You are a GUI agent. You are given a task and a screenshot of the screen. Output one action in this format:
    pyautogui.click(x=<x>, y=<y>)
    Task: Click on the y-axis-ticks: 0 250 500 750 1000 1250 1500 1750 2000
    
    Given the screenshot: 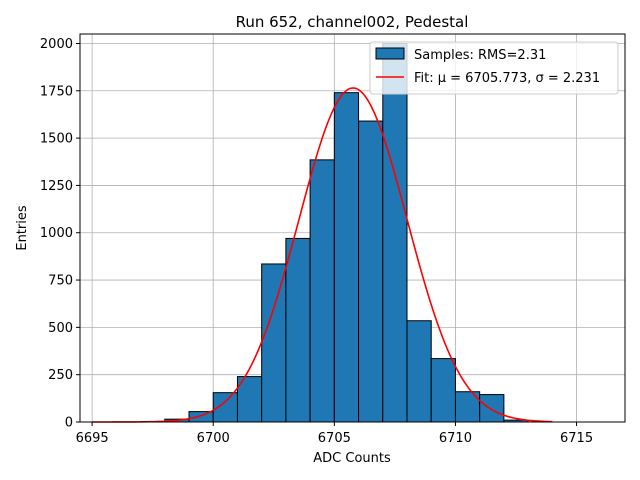 What is the action you would take?
    pyautogui.click(x=60, y=234)
    